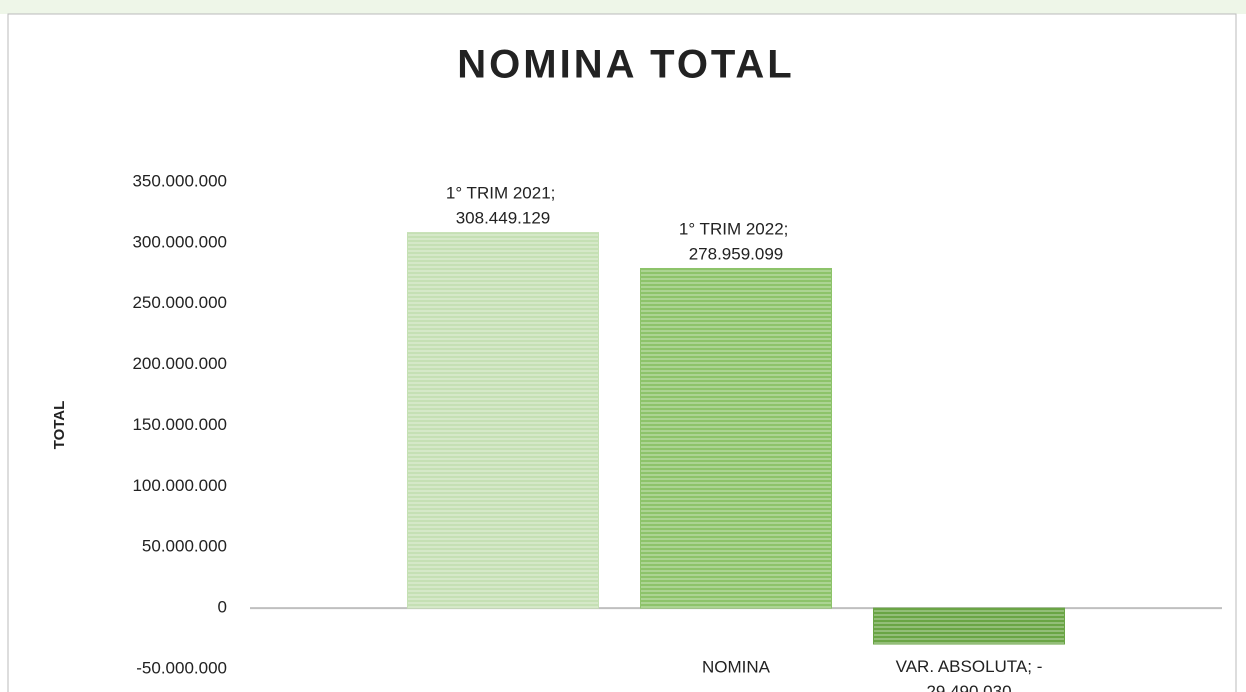  Describe the element at coordinates (179, 241) in the screenshot. I see `y-tick-label: 300.000.000` at that location.